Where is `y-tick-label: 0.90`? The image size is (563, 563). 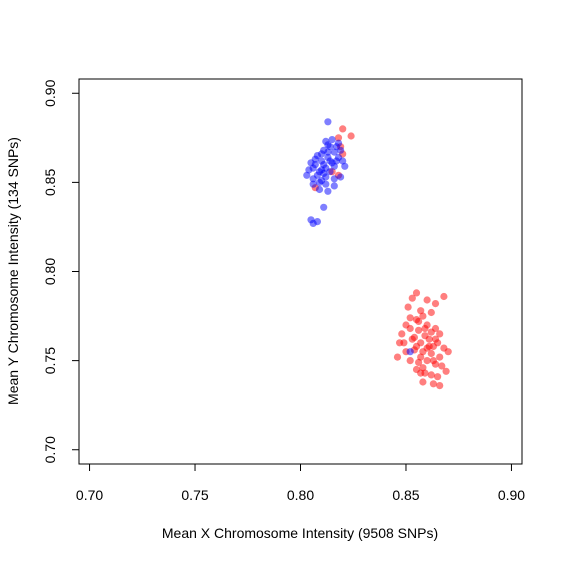
y-tick-label: 0.90 is located at coordinates (50, 92).